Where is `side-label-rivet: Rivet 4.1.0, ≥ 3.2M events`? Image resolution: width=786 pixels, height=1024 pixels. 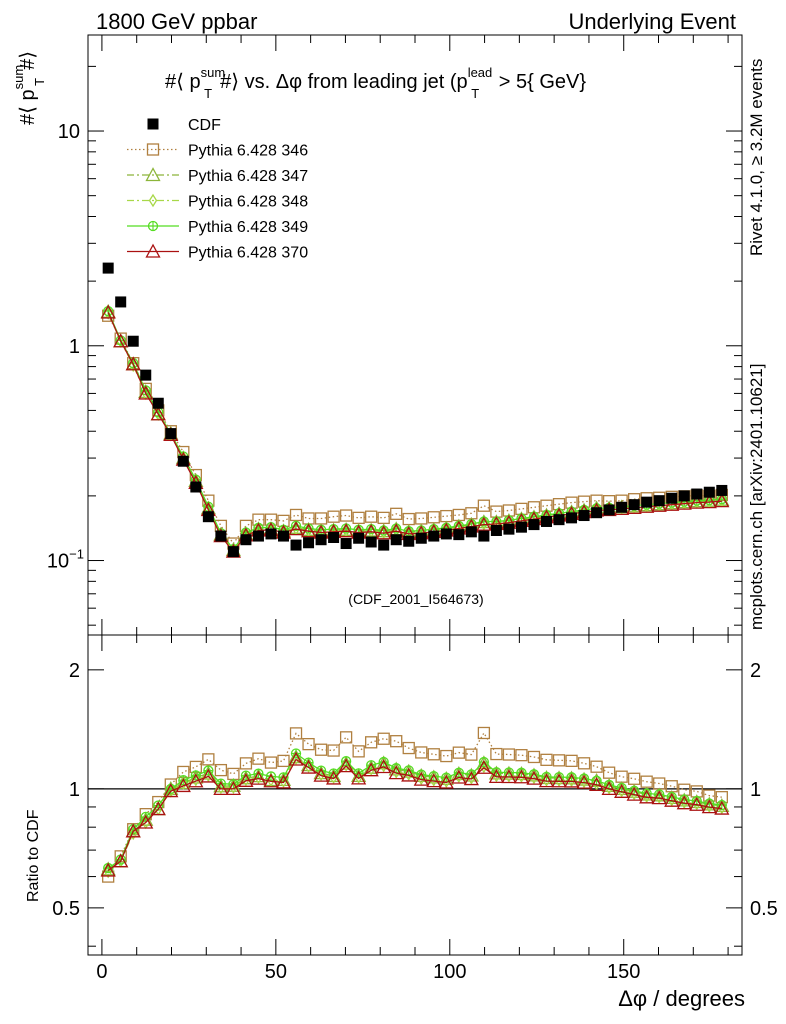 side-label-rivet: Rivet 4.1.0, ≥ 3.2M events is located at coordinates (756, 157).